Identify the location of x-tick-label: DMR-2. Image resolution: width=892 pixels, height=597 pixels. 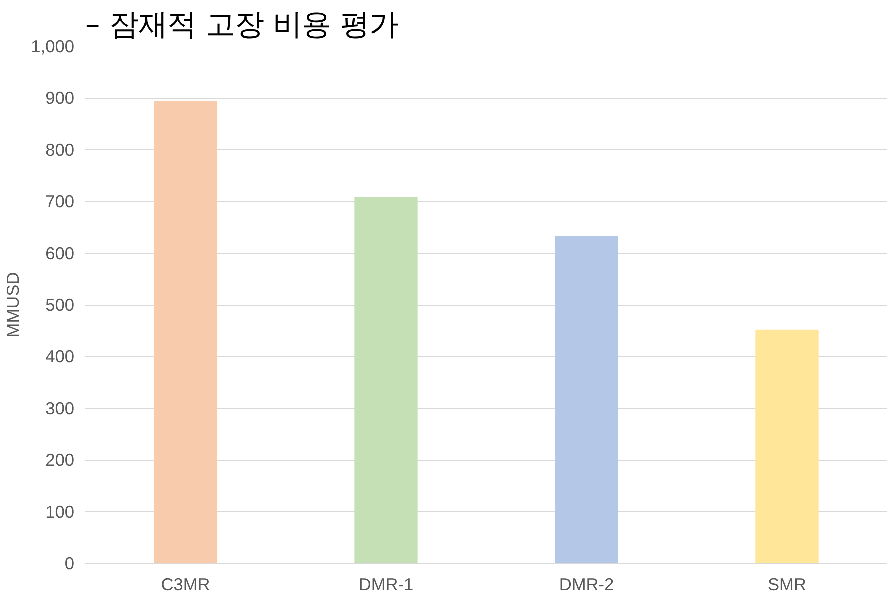
(586, 584).